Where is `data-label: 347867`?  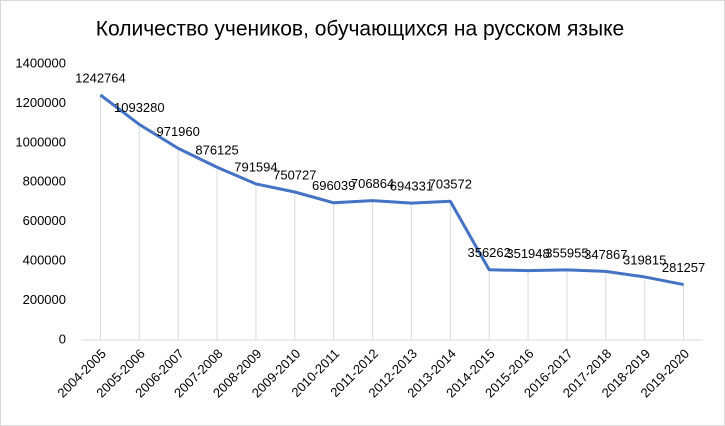
data-label: 347867 is located at coordinates (605, 254).